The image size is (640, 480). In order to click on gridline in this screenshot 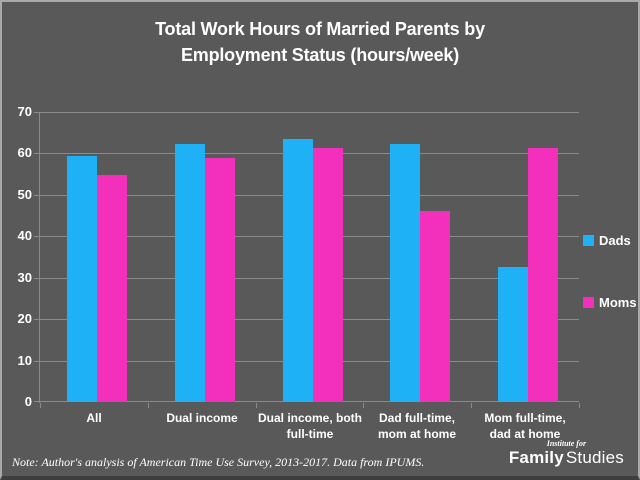, I will do `click(309, 112)`.